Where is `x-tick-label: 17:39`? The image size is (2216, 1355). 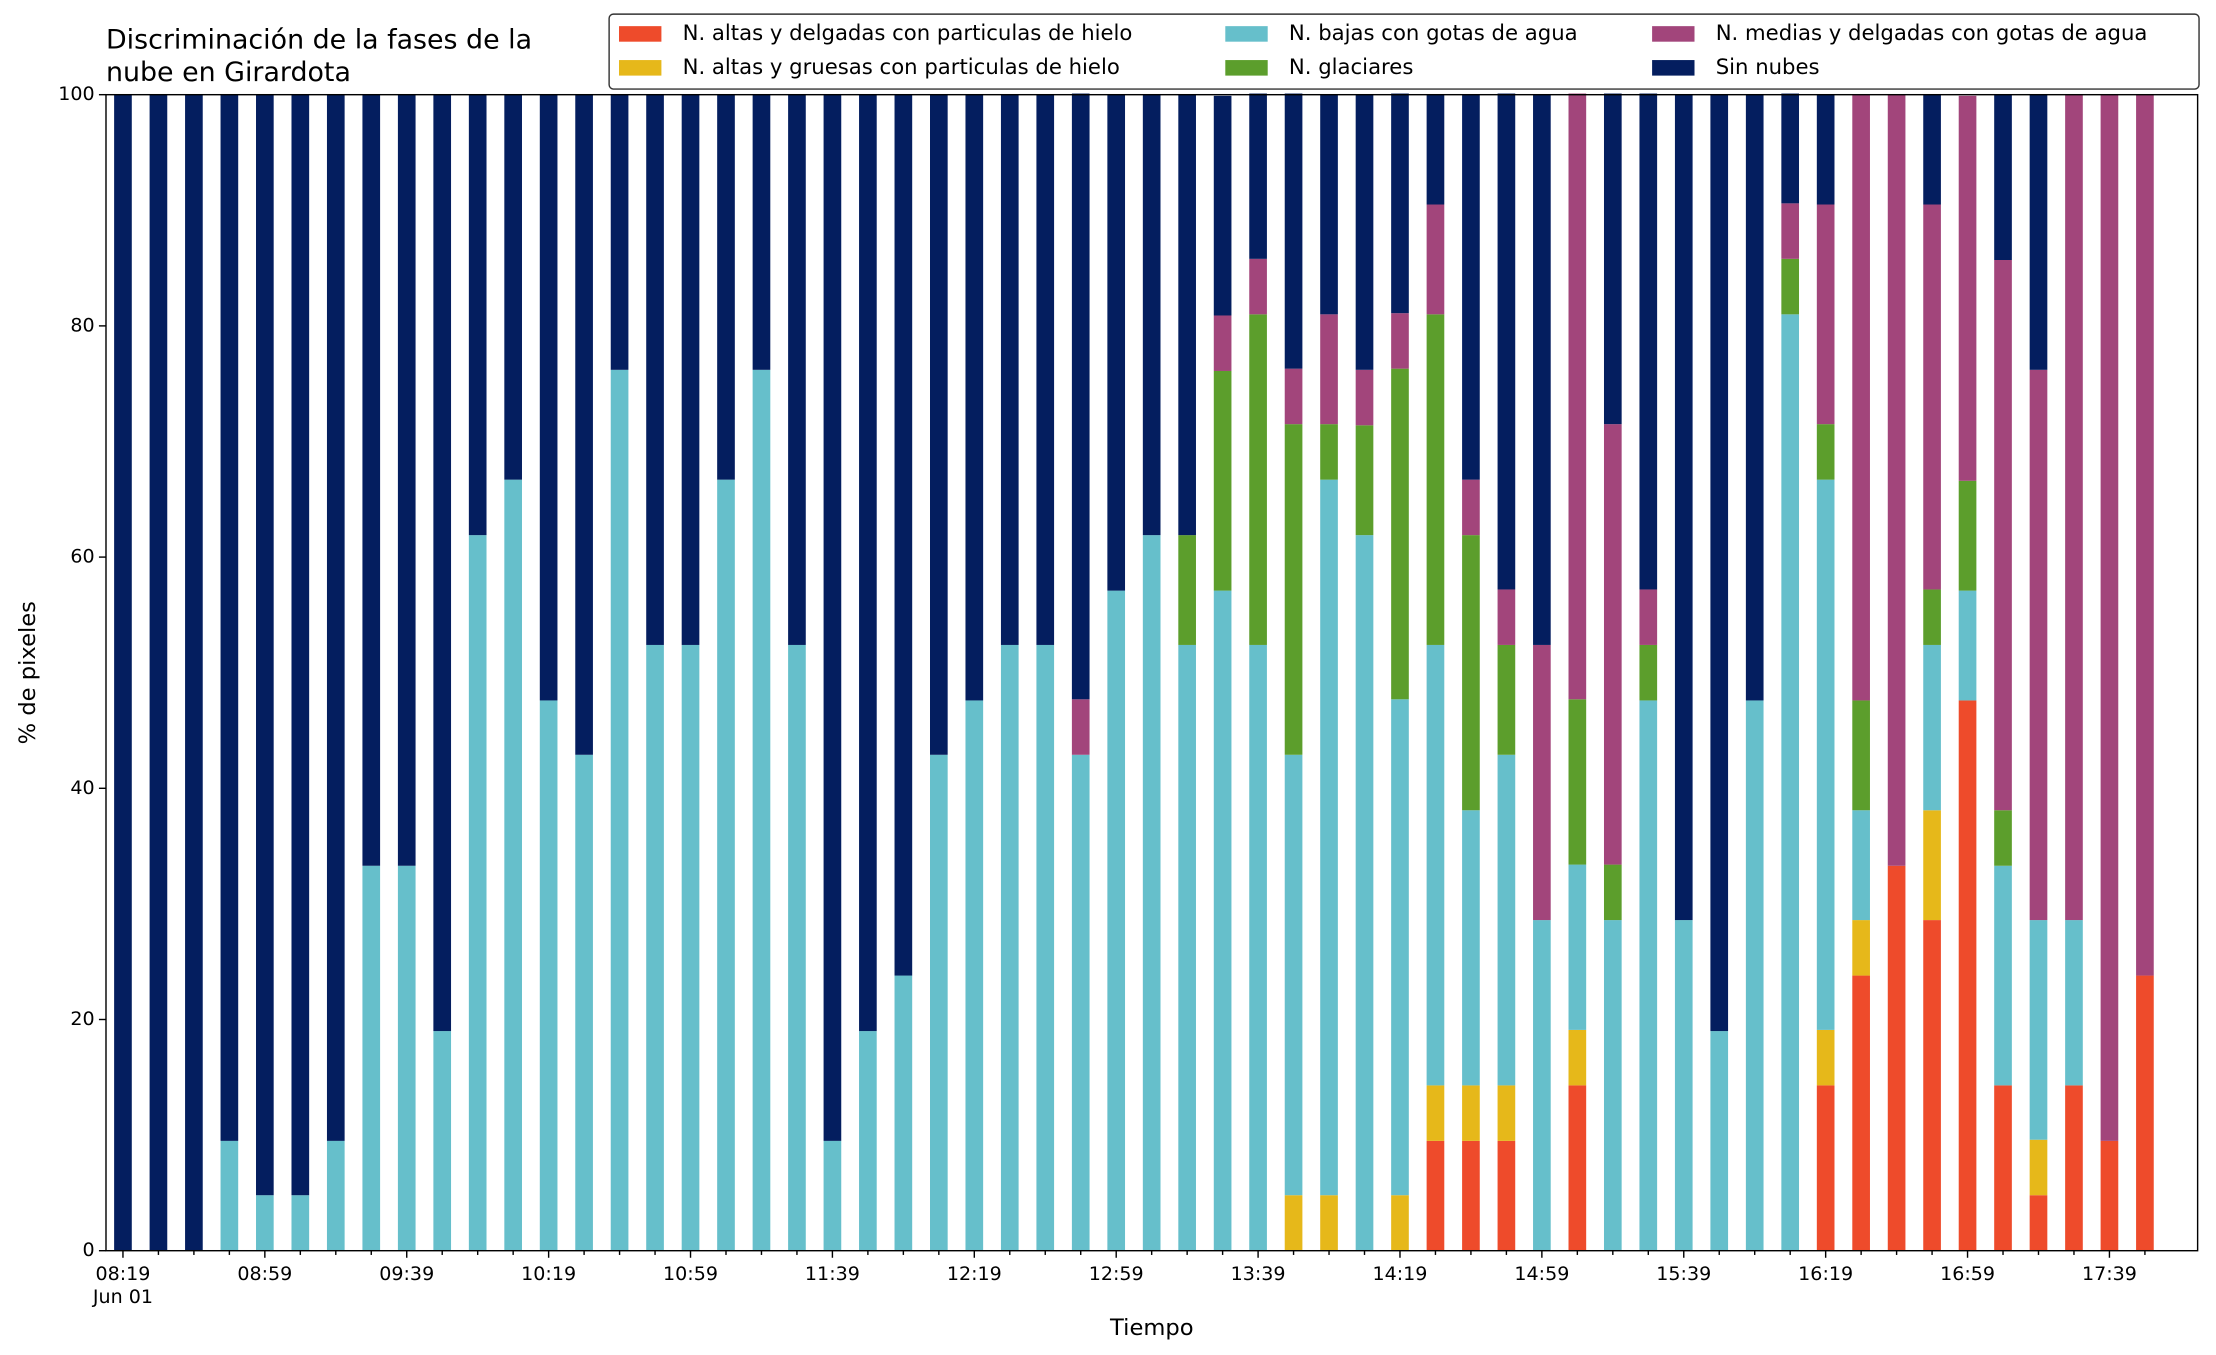 x-tick-label: 17:39 is located at coordinates (2109, 1274).